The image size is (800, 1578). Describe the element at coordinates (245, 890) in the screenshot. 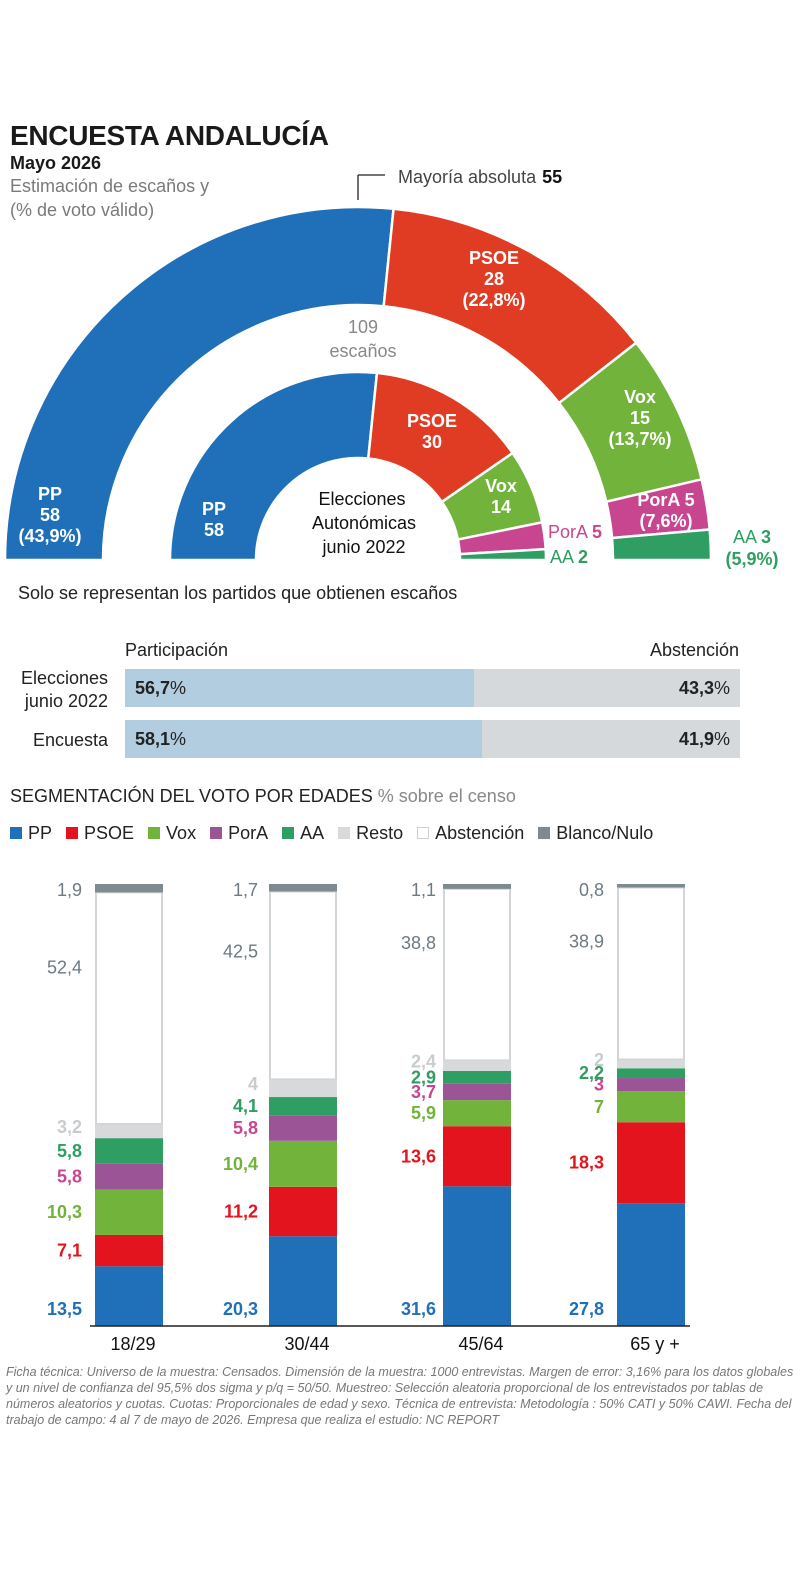

I see `bar-value-blanconulo: 1,7` at that location.